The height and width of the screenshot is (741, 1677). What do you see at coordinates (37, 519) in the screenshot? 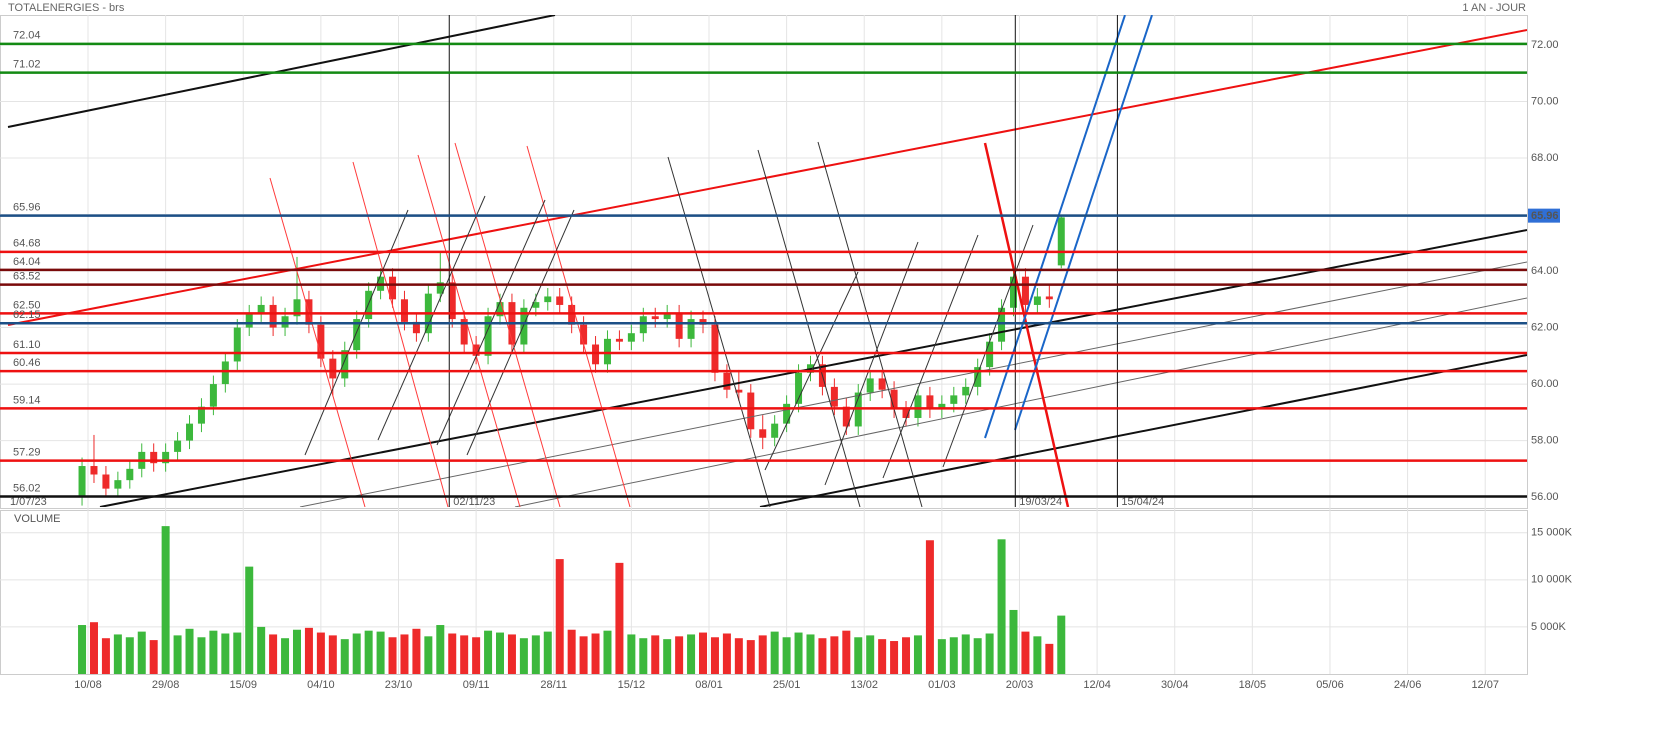
I see `volume-title: VOLUME` at bounding box center [37, 519].